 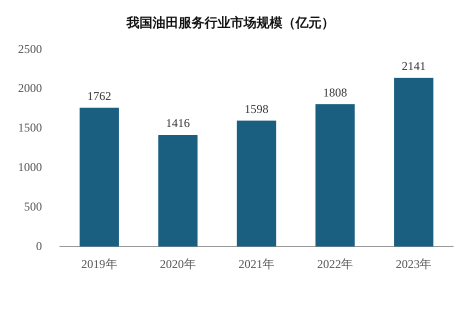 I want to click on x-tick-label: 2021年, so click(x=256, y=263).